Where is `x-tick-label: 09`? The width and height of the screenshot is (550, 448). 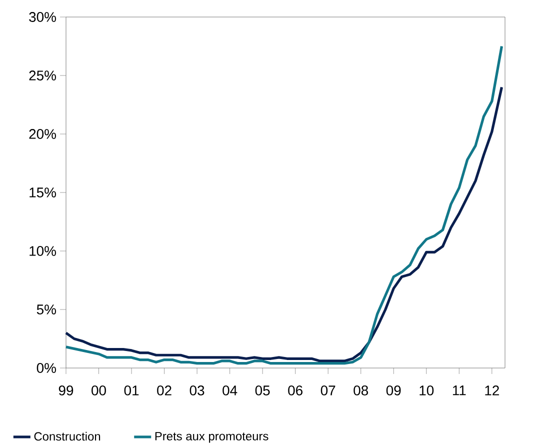 x-tick-label: 09 is located at coordinates (393, 391).